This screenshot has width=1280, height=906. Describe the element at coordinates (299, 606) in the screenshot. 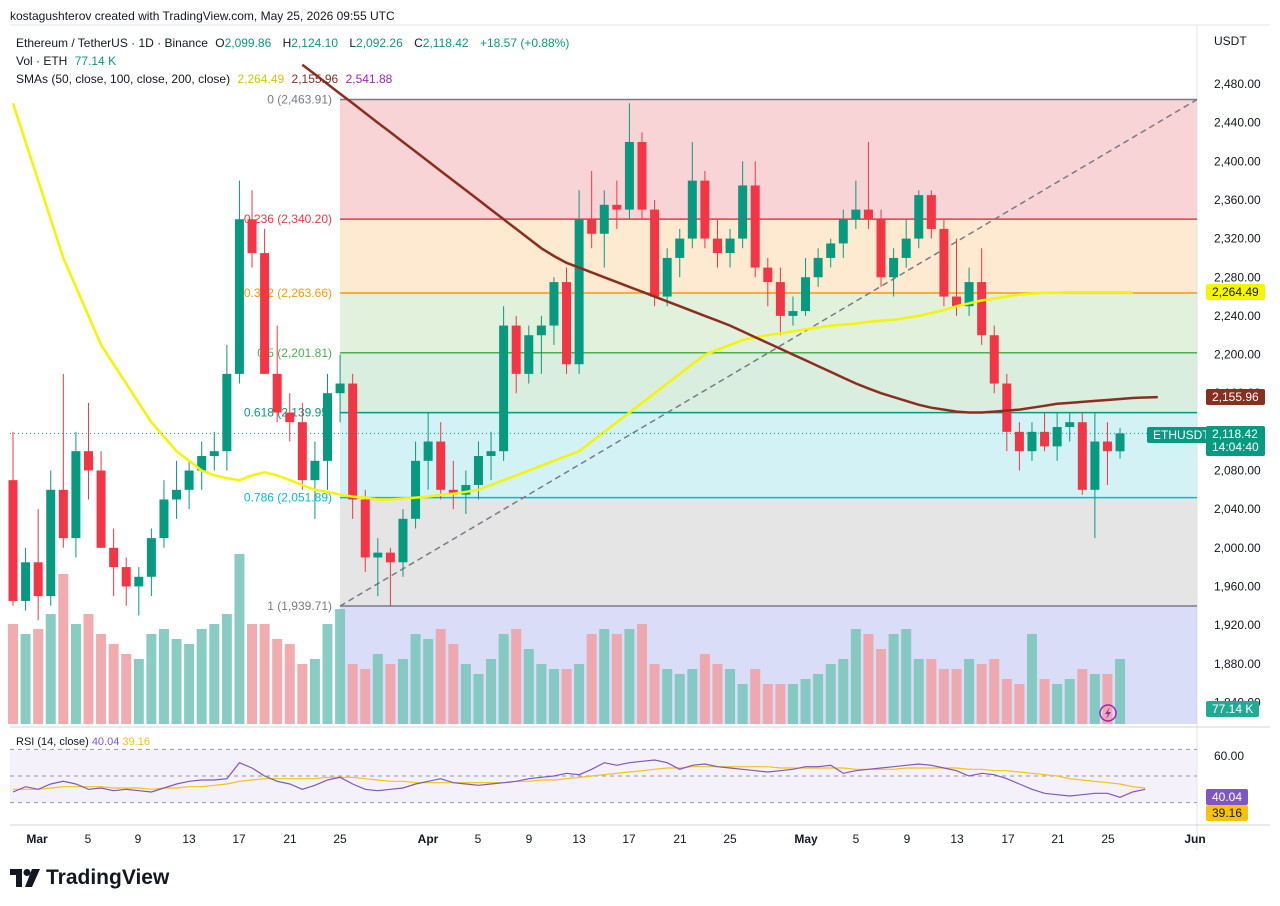

I see `fib-level-label: 1 (1,939.71)` at that location.